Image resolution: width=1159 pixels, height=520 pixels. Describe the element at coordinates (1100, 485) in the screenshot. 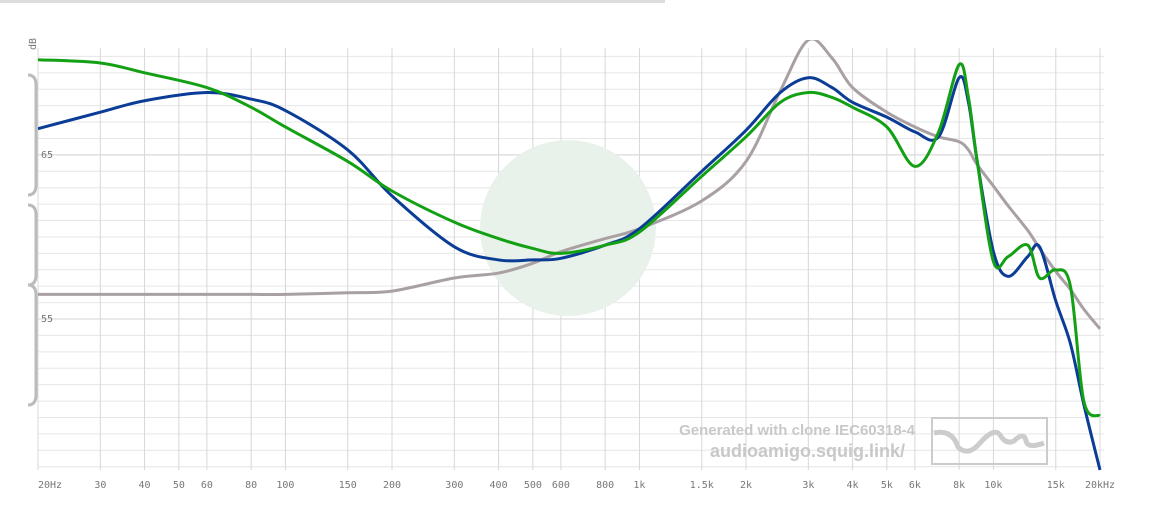

I see `x-tick-label: 20kHz` at that location.